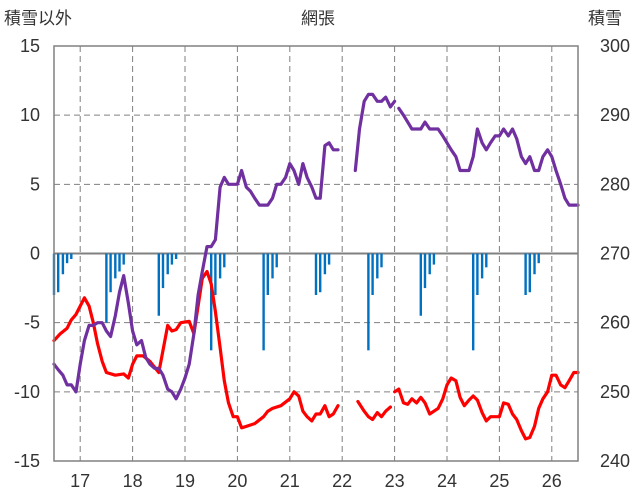 This screenshot has width=636, height=501. Describe the element at coordinates (615, 46) in the screenshot. I see `y-right-tick-label: 300` at that location.